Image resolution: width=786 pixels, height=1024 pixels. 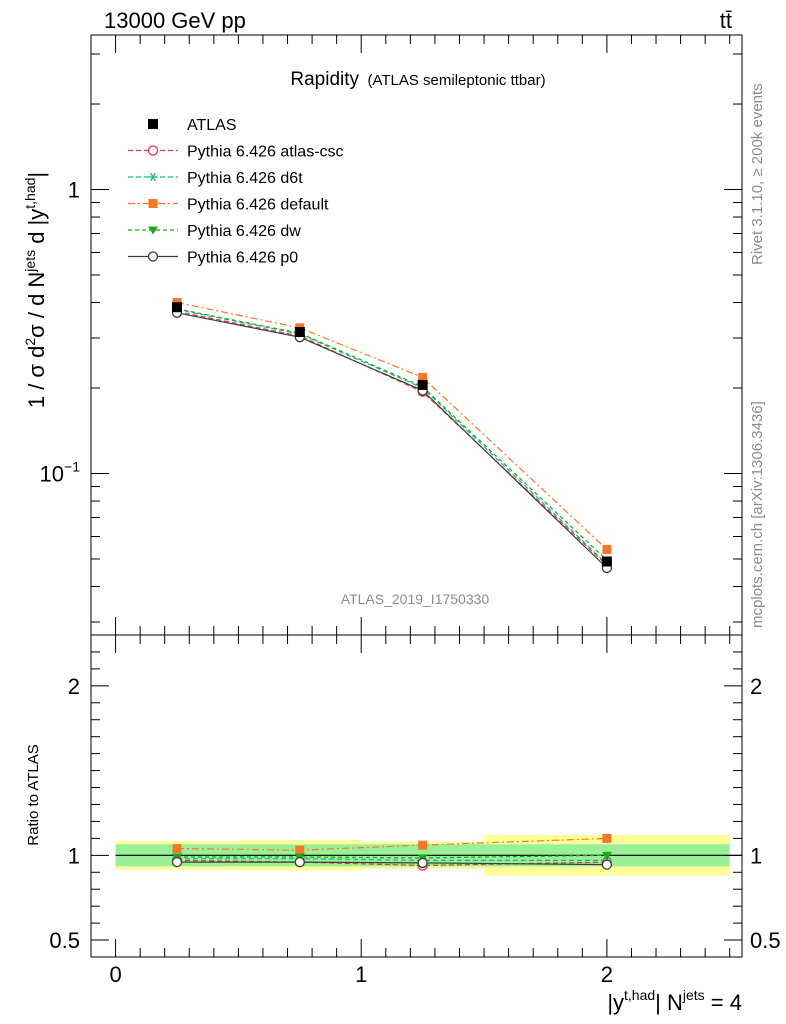 I want to click on x-tick-label: 0, so click(x=115, y=974).